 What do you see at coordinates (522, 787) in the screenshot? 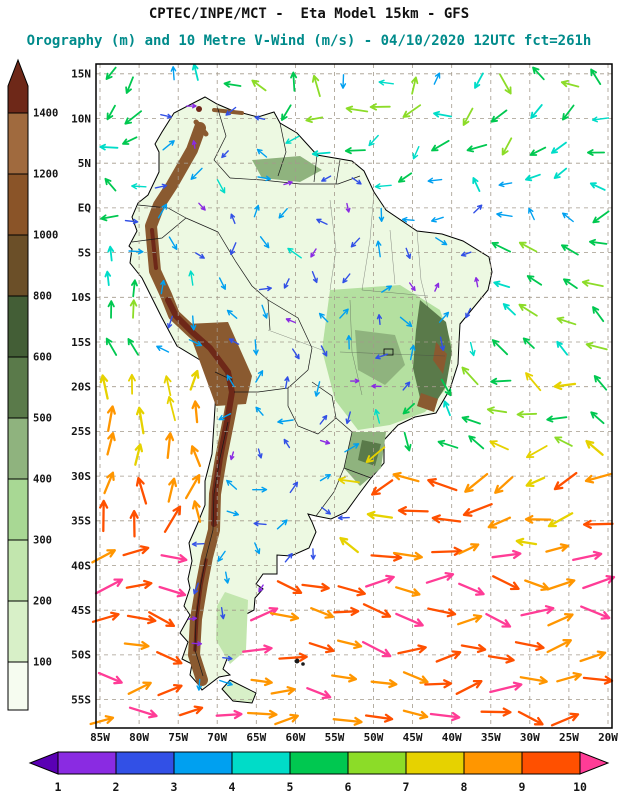
I see `wind-scale-label: 9` at bounding box center [522, 787].